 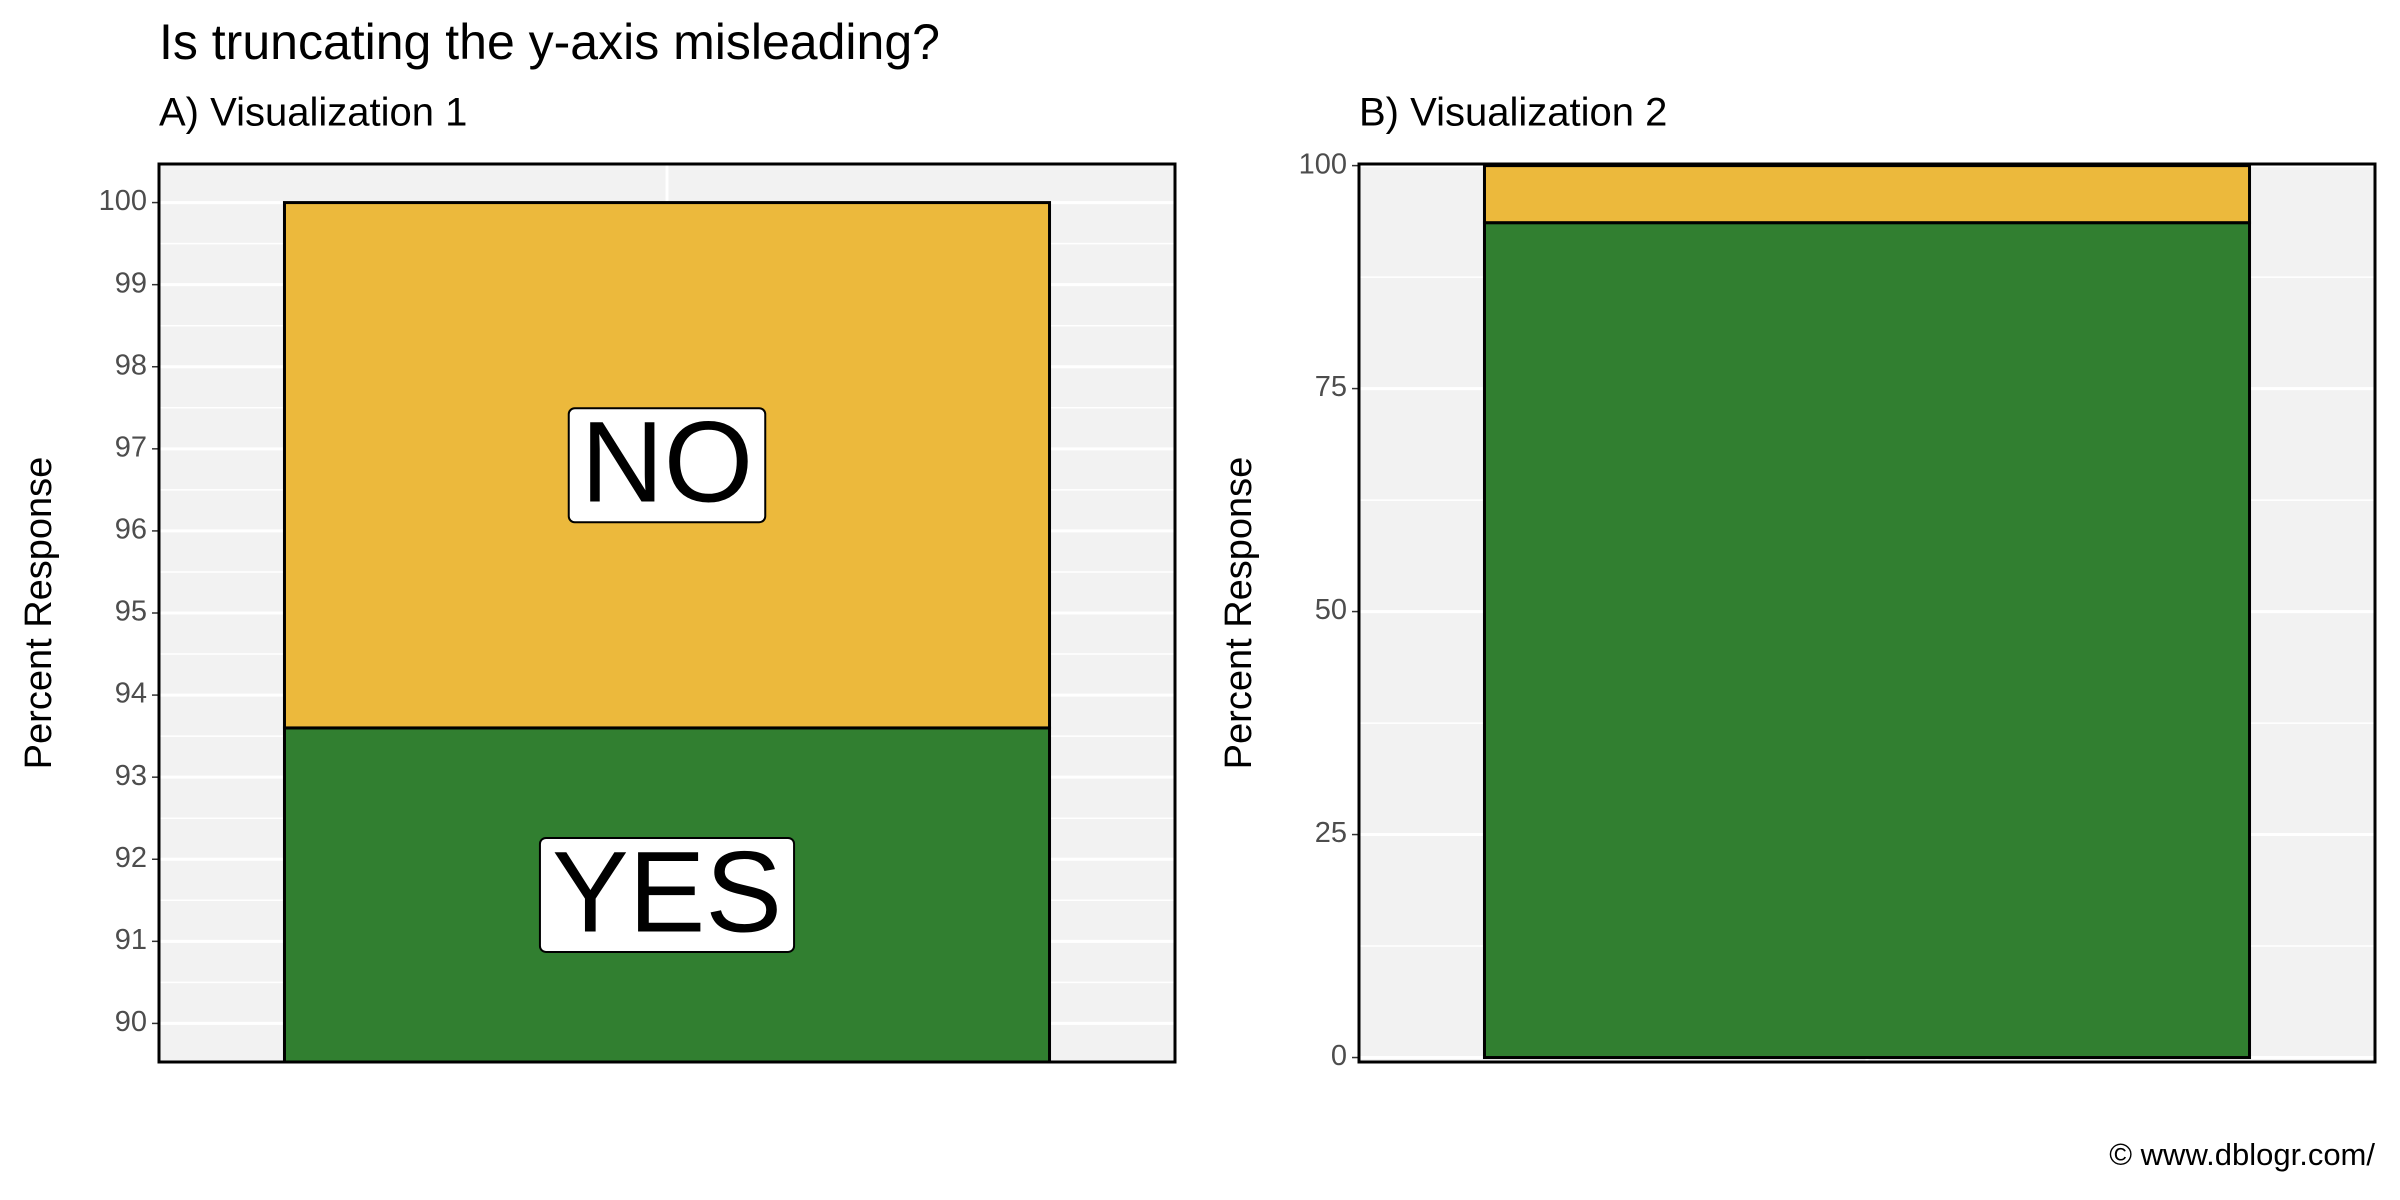 I want to click on y-tick-label: 97, so click(x=131, y=447).